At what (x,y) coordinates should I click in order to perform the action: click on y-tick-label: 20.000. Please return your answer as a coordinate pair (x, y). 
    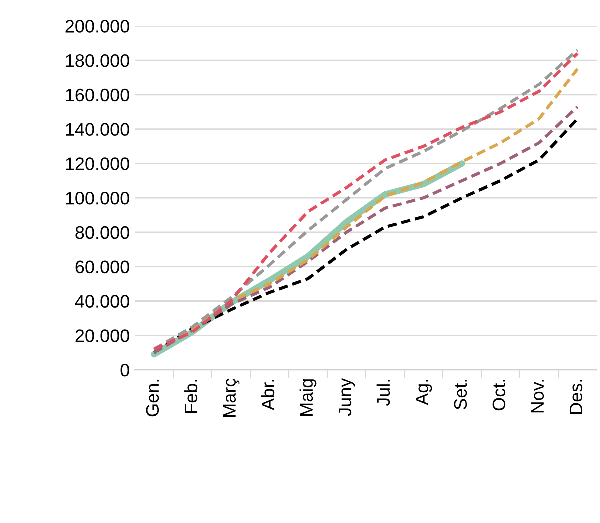
    Looking at the image, I should click on (103, 336).